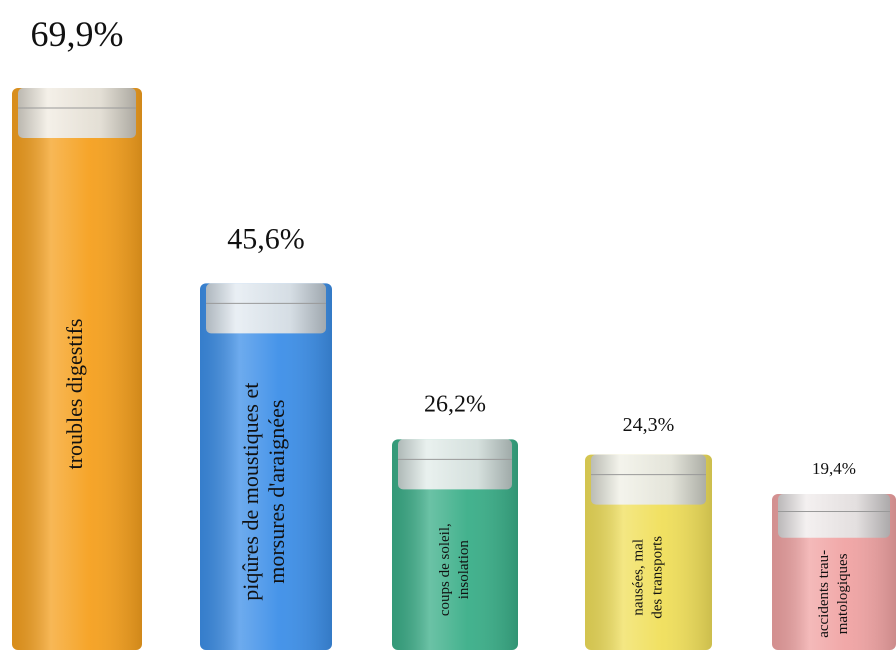  What do you see at coordinates (649, 425) in the screenshot?
I see `value-label: 24,3%` at bounding box center [649, 425].